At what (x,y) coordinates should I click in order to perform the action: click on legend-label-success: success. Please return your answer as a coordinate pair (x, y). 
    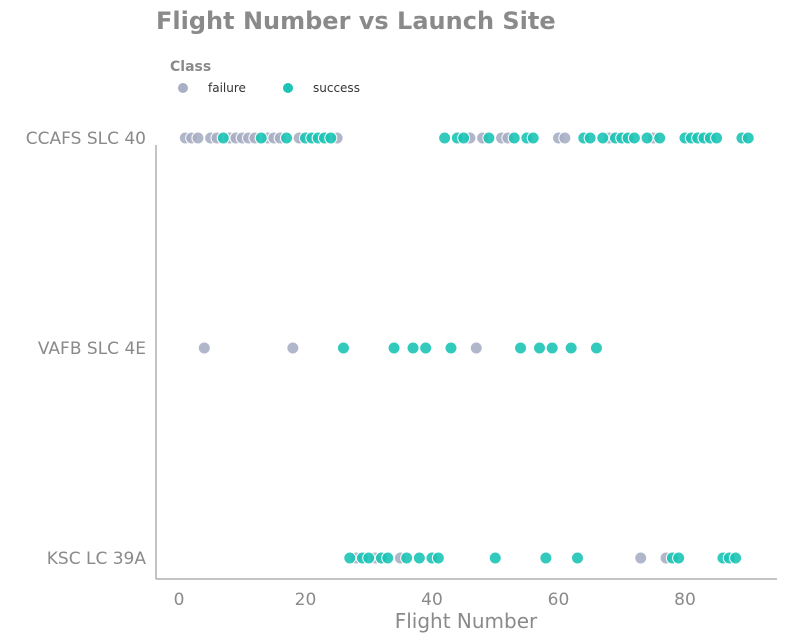
    Looking at the image, I should click on (336, 88).